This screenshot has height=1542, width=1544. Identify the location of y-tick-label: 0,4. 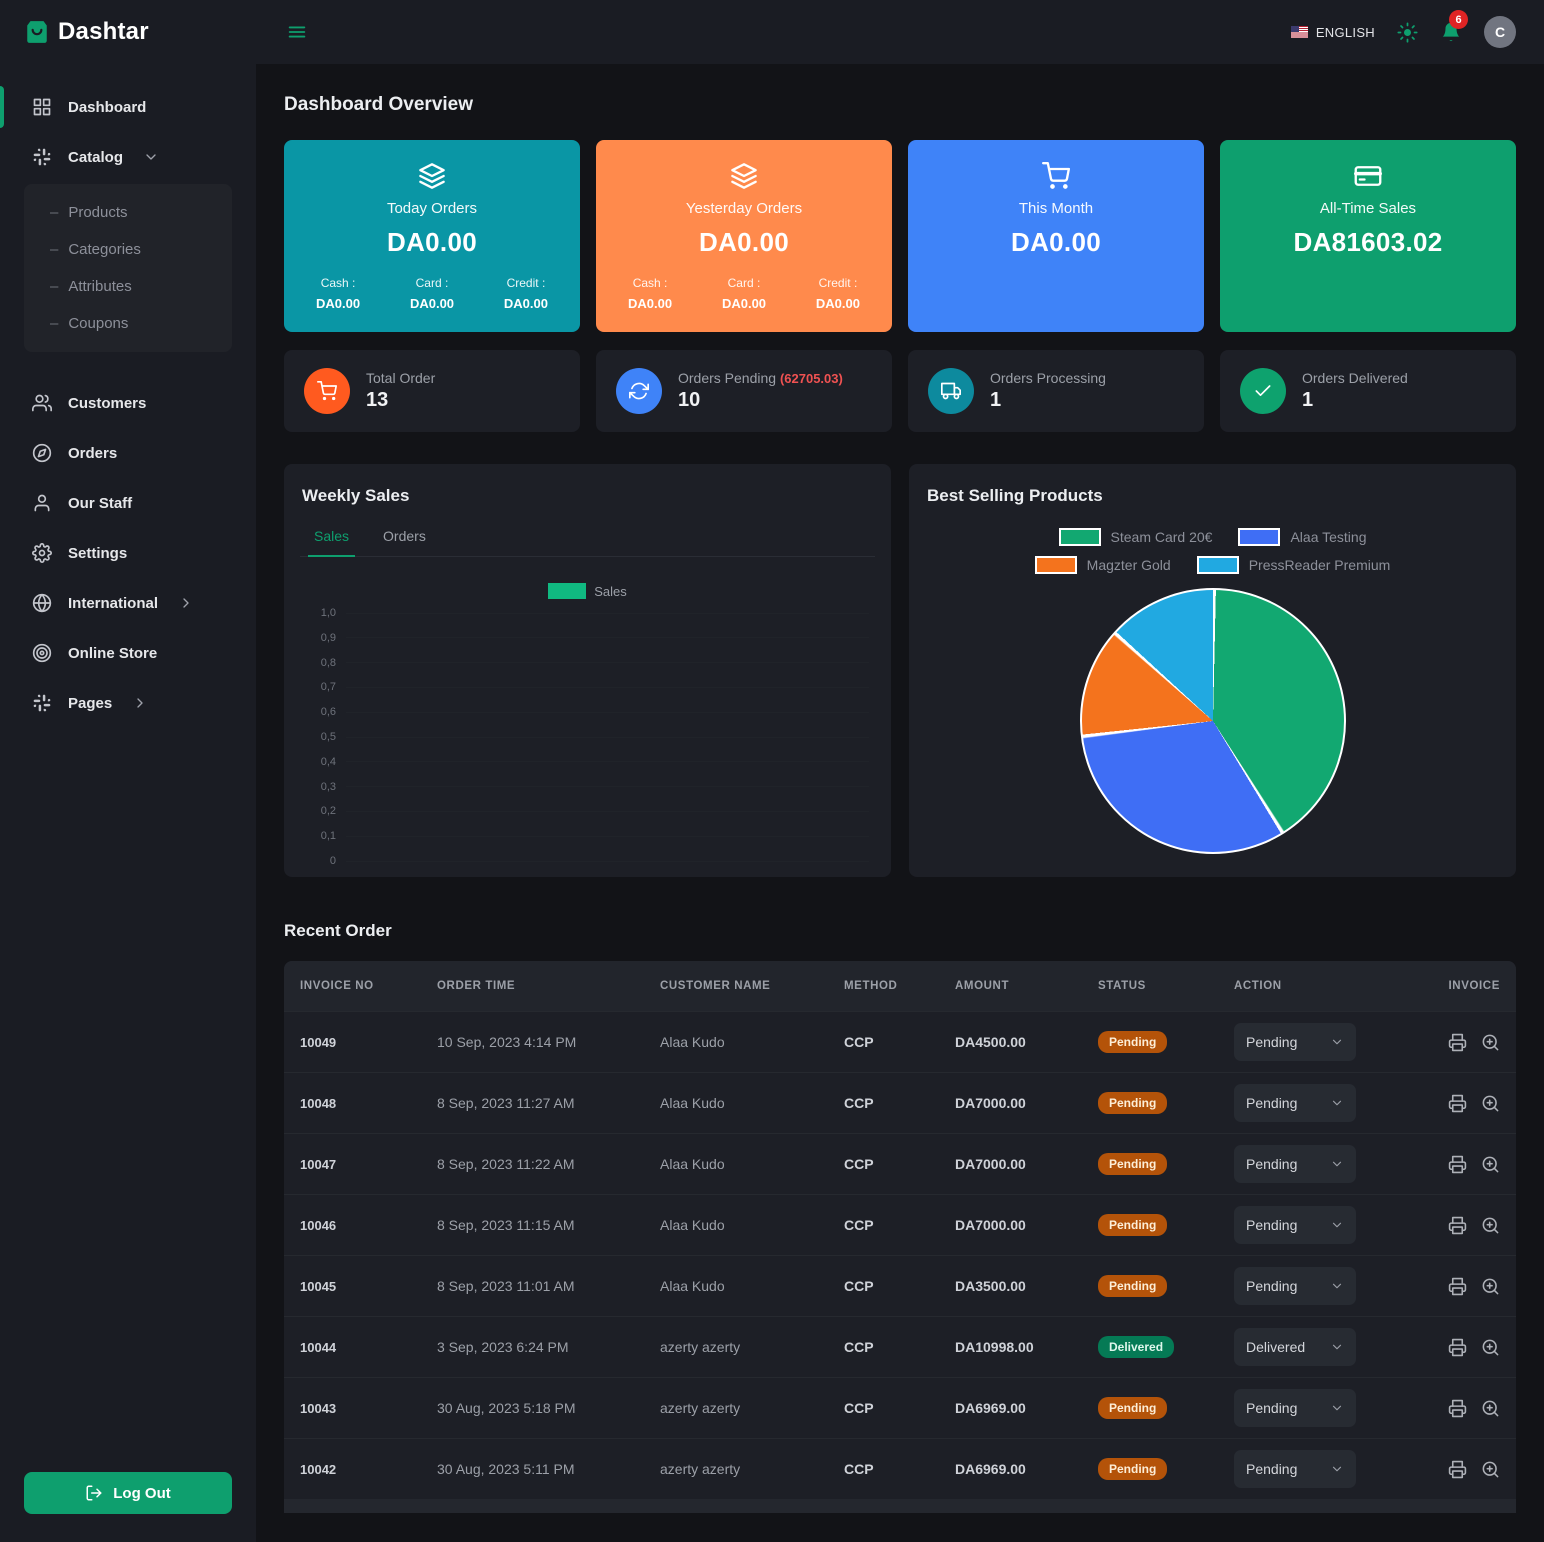
(328, 761).